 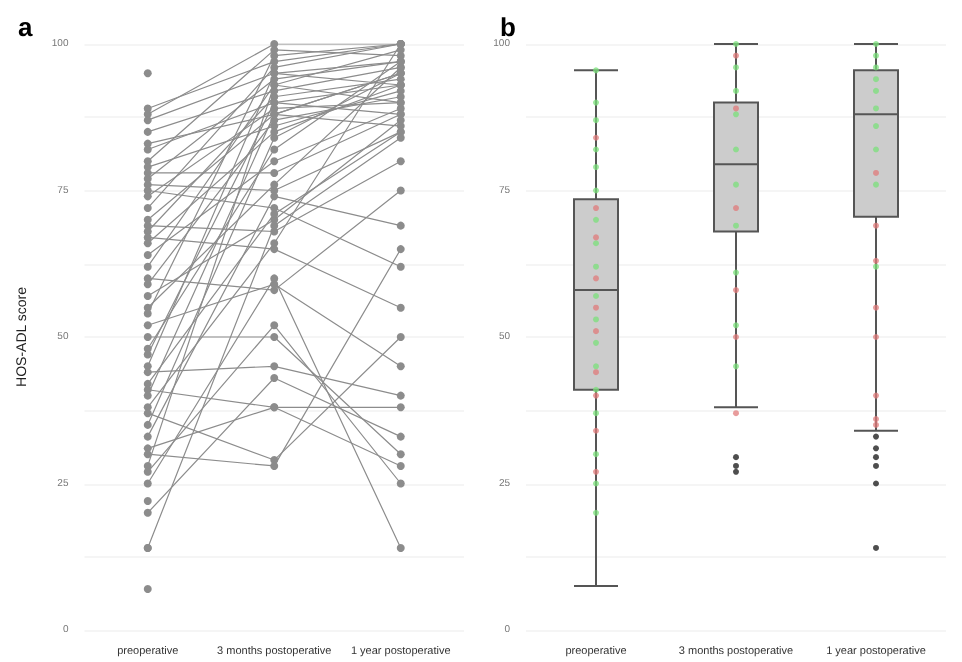 I want to click on chart-title: a, so click(x=26, y=27).